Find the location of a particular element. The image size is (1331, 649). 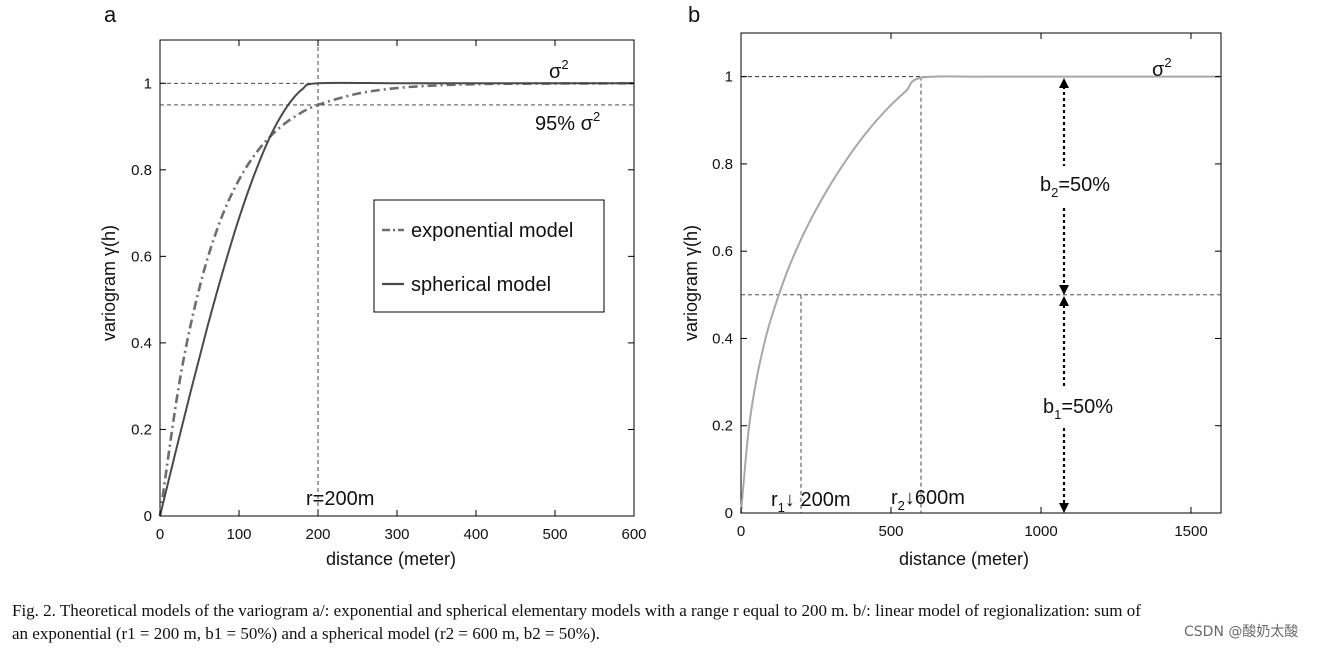

panel-a-y-axis-label: variogram γ(h) is located at coordinates (109, 283).